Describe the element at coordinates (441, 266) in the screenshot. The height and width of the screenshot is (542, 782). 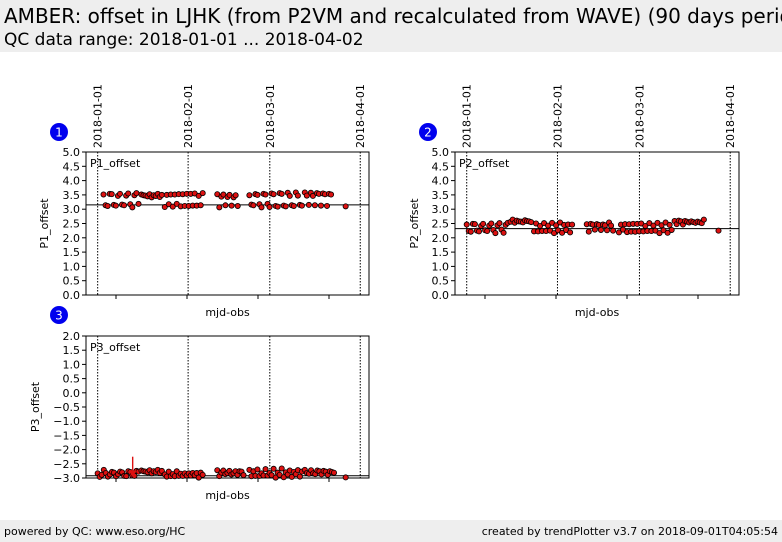
I see `y-tick-label: 1.0` at that location.